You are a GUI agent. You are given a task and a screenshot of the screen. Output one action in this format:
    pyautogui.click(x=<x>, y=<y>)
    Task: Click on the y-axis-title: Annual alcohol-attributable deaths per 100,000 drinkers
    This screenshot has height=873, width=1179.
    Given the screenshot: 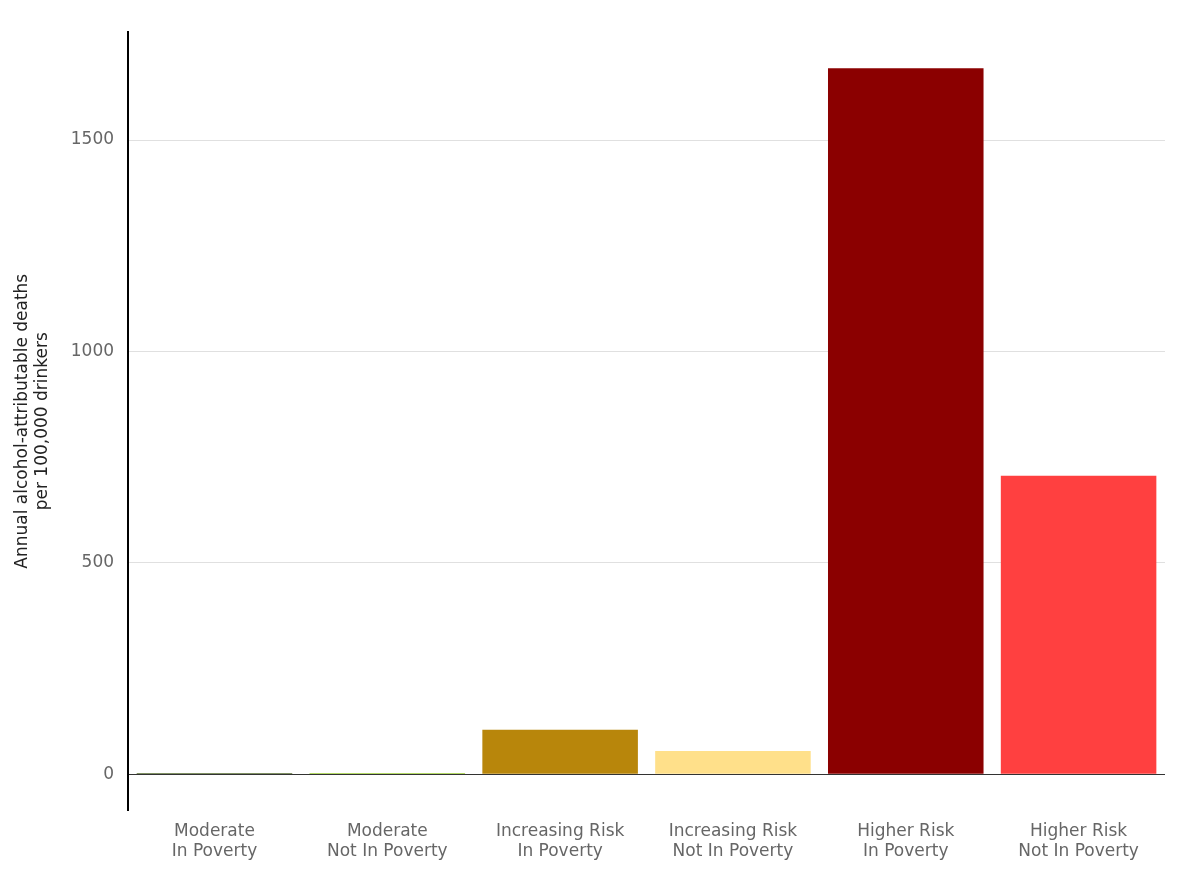 What is the action you would take?
    pyautogui.click(x=31, y=421)
    